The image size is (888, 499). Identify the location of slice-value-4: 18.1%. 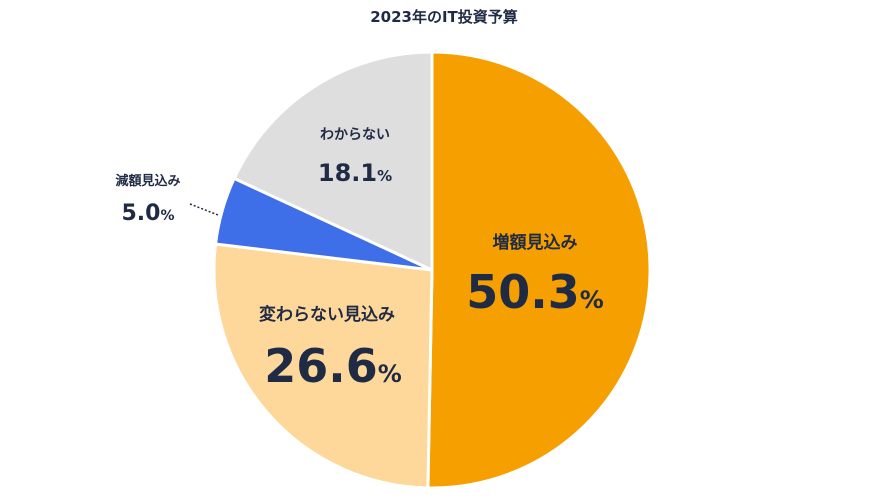
(355, 173).